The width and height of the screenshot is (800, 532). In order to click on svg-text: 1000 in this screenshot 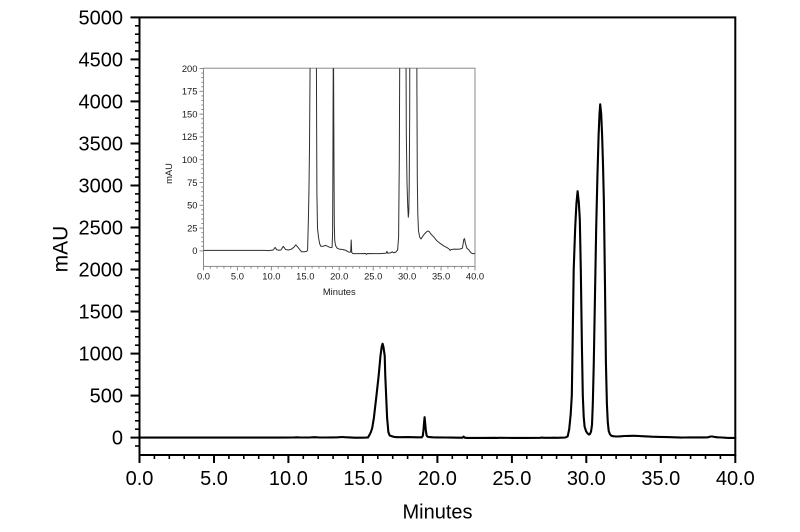, I will do `click(101, 355)`.